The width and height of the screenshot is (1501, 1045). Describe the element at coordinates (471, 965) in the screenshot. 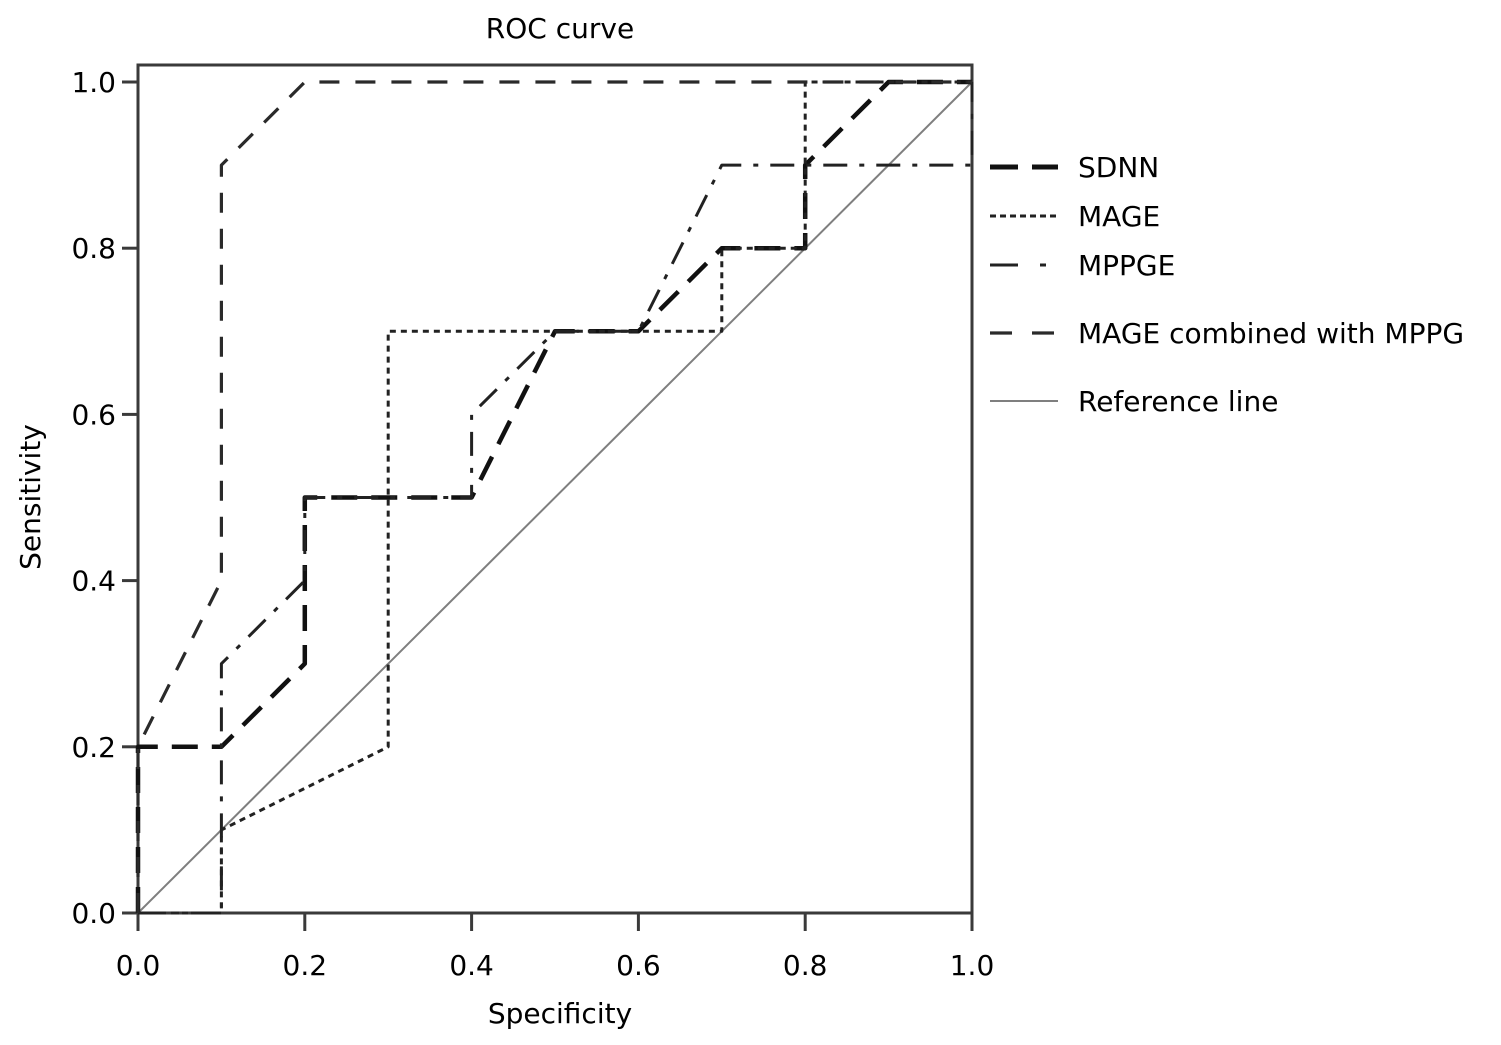

I see `x-tick-label: 0.4` at that location.